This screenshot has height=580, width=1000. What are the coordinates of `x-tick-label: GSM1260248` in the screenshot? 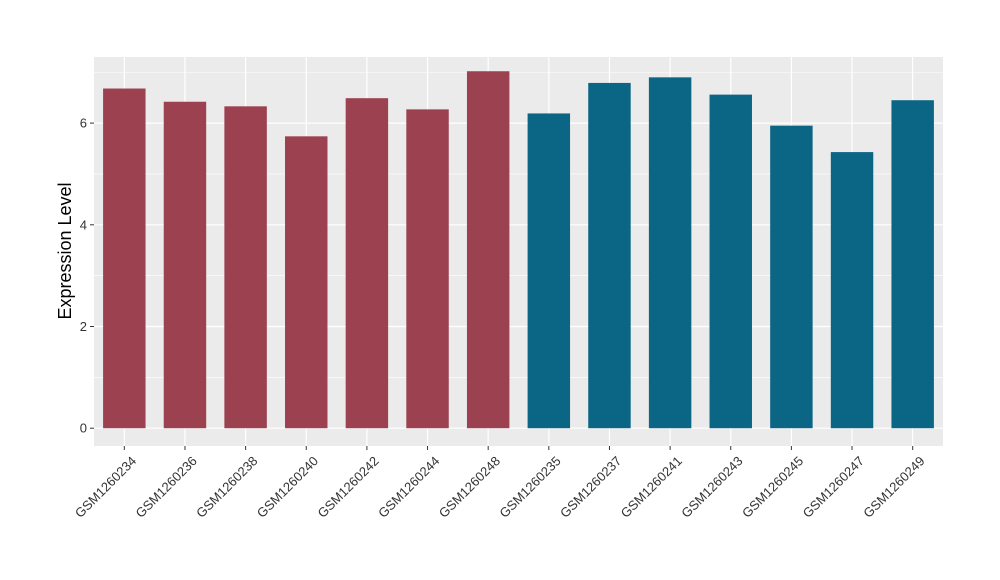 It's located at (469, 486).